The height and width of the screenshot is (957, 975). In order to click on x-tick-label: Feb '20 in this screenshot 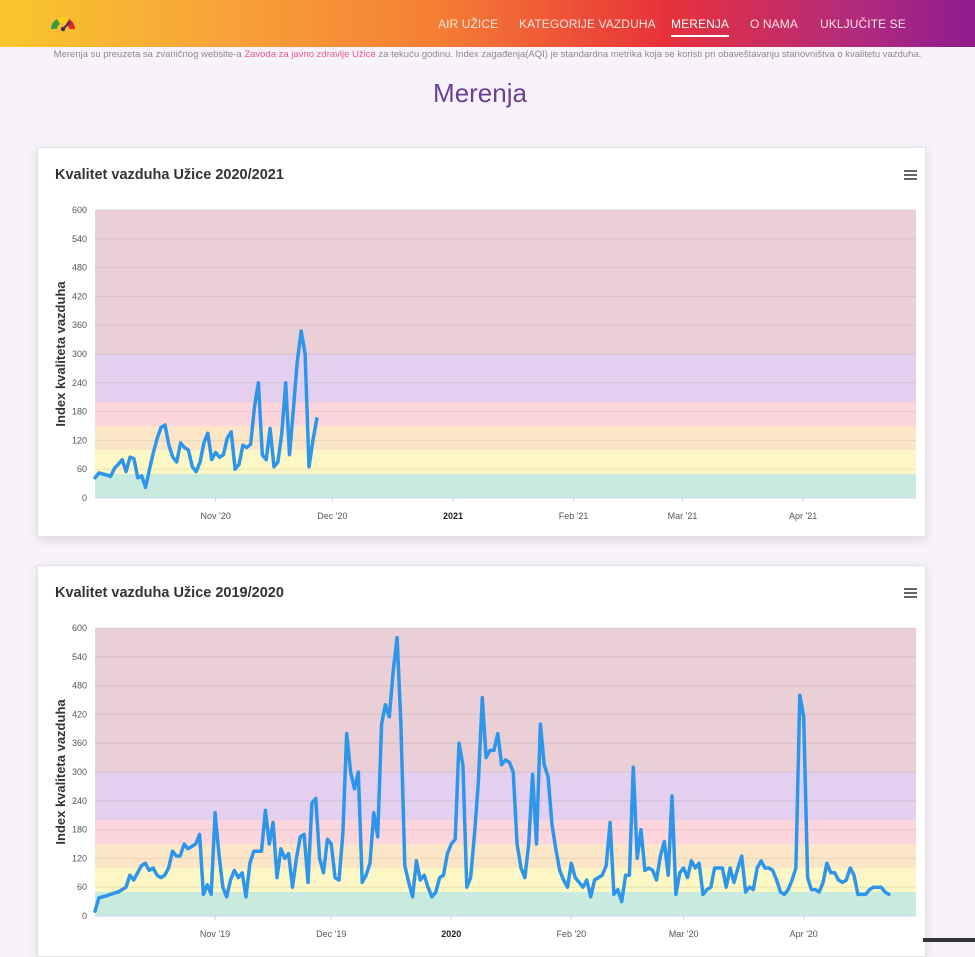, I will do `click(571, 934)`.